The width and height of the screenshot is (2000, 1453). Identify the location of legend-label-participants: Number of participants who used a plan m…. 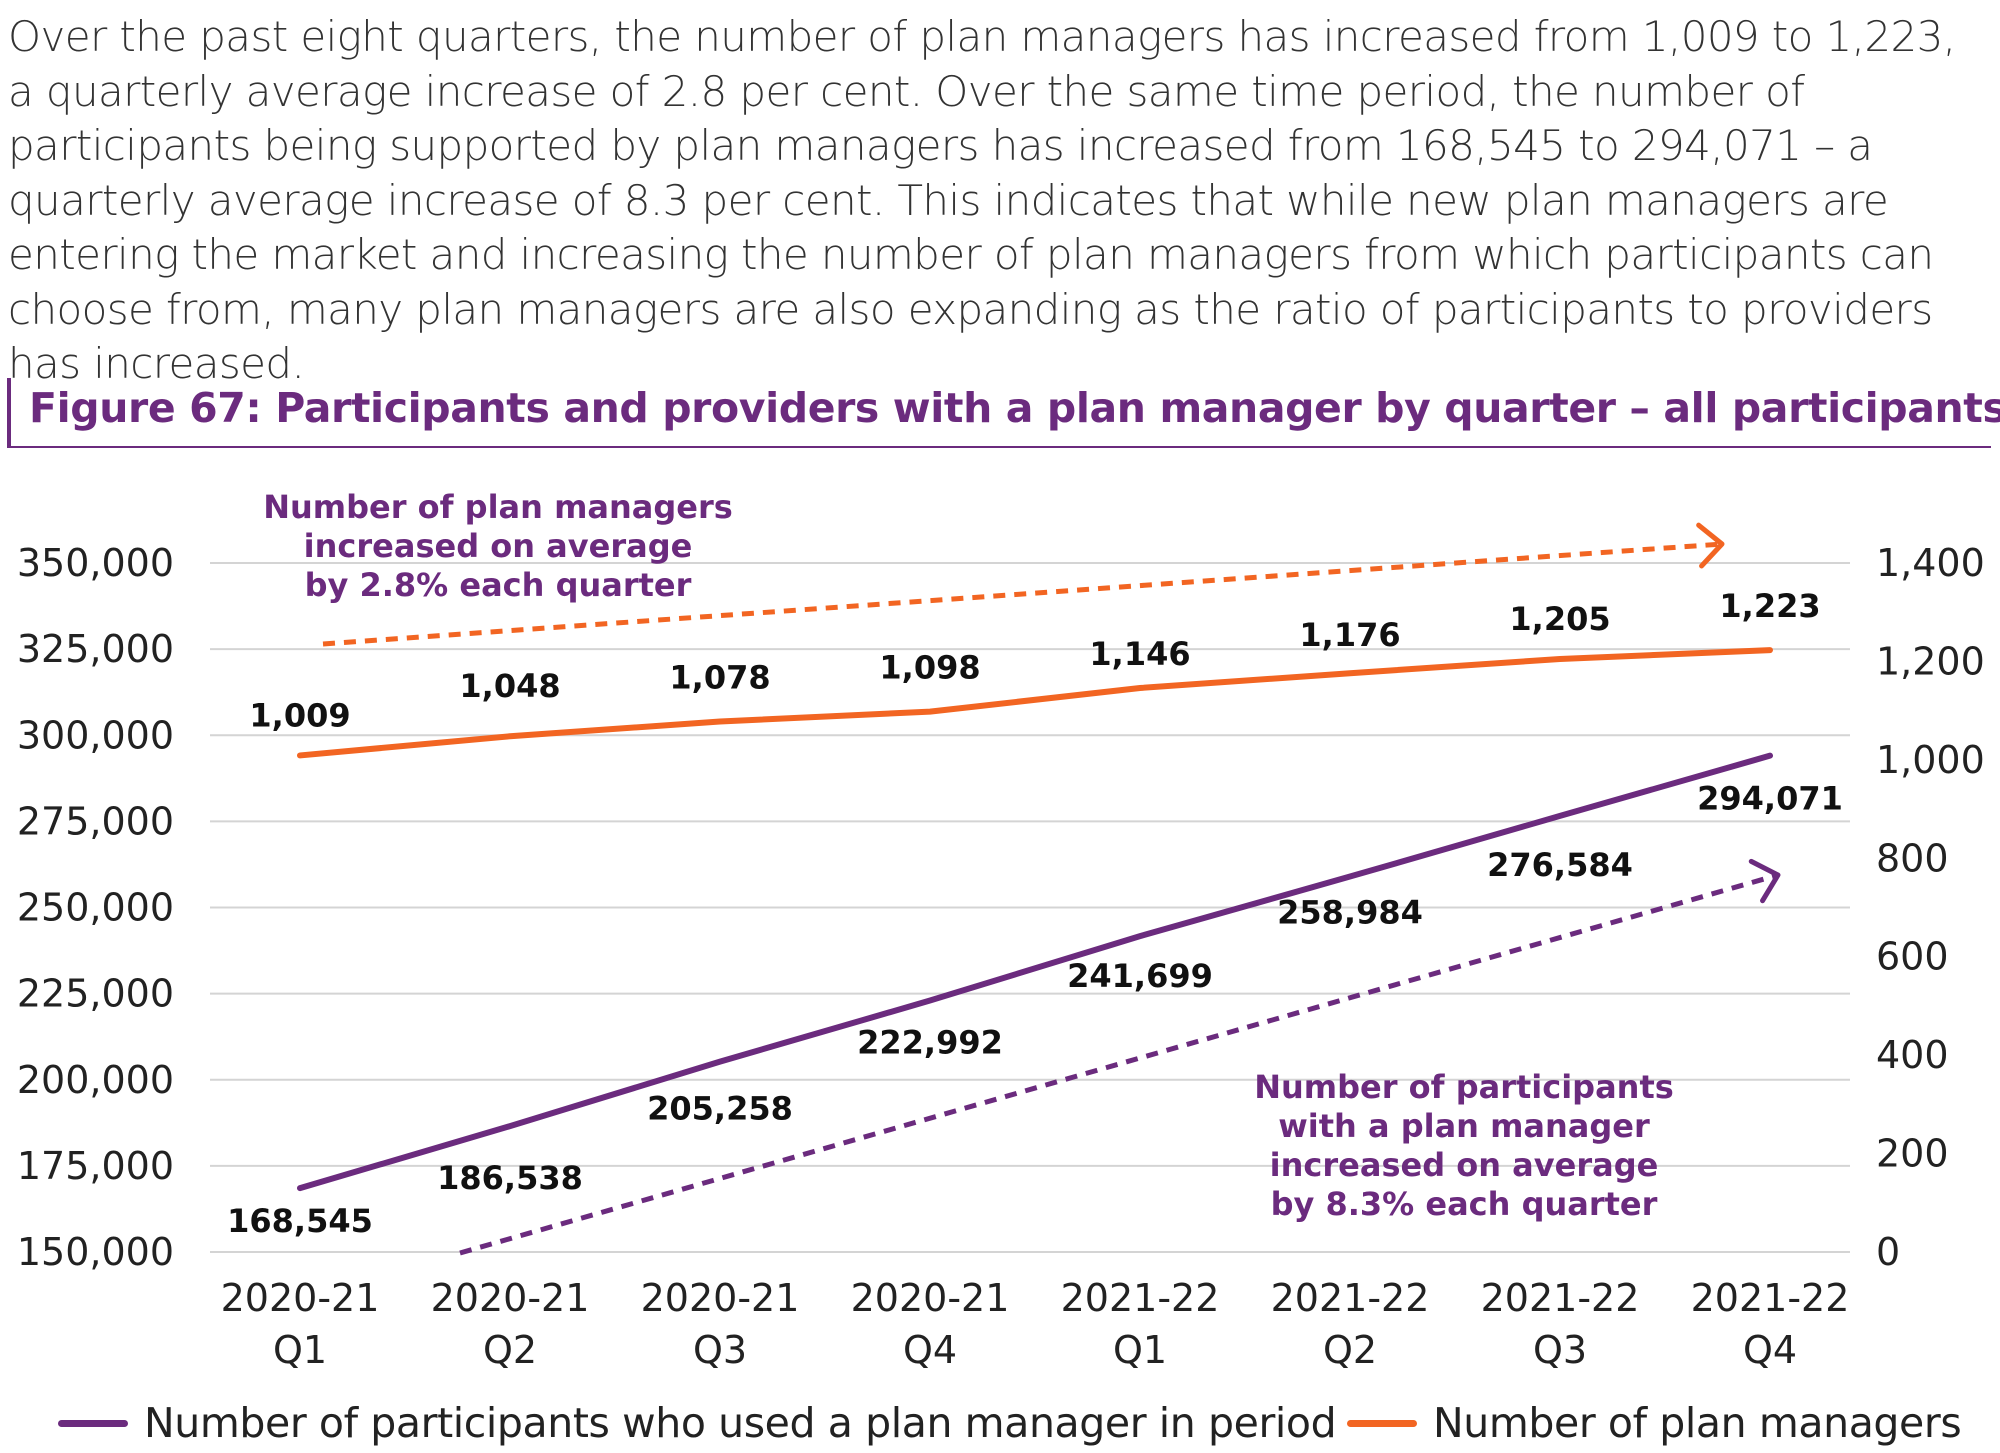
(740, 1423).